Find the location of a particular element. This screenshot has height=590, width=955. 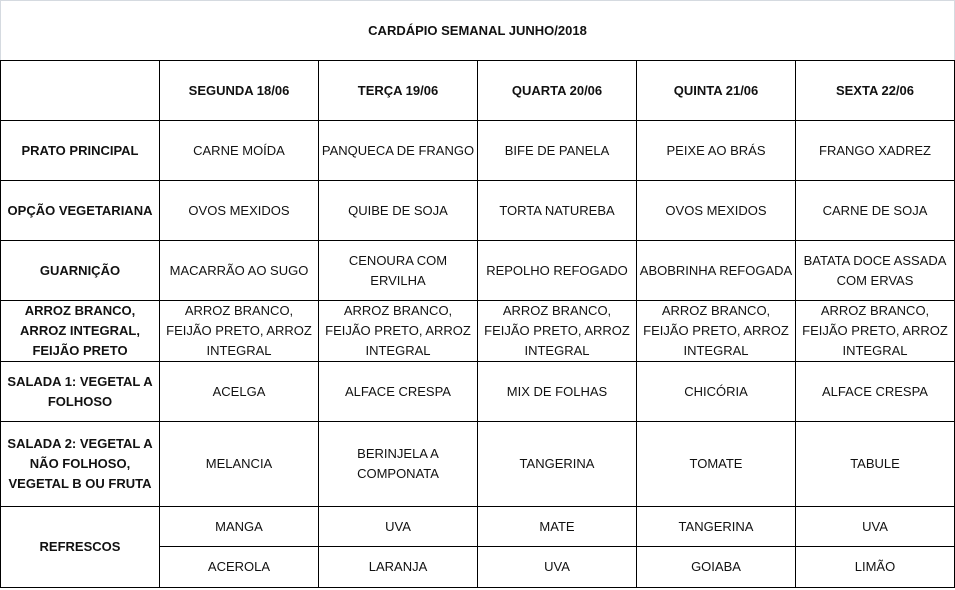

menu-cell: CARNE DE SOJA is located at coordinates (875, 210).